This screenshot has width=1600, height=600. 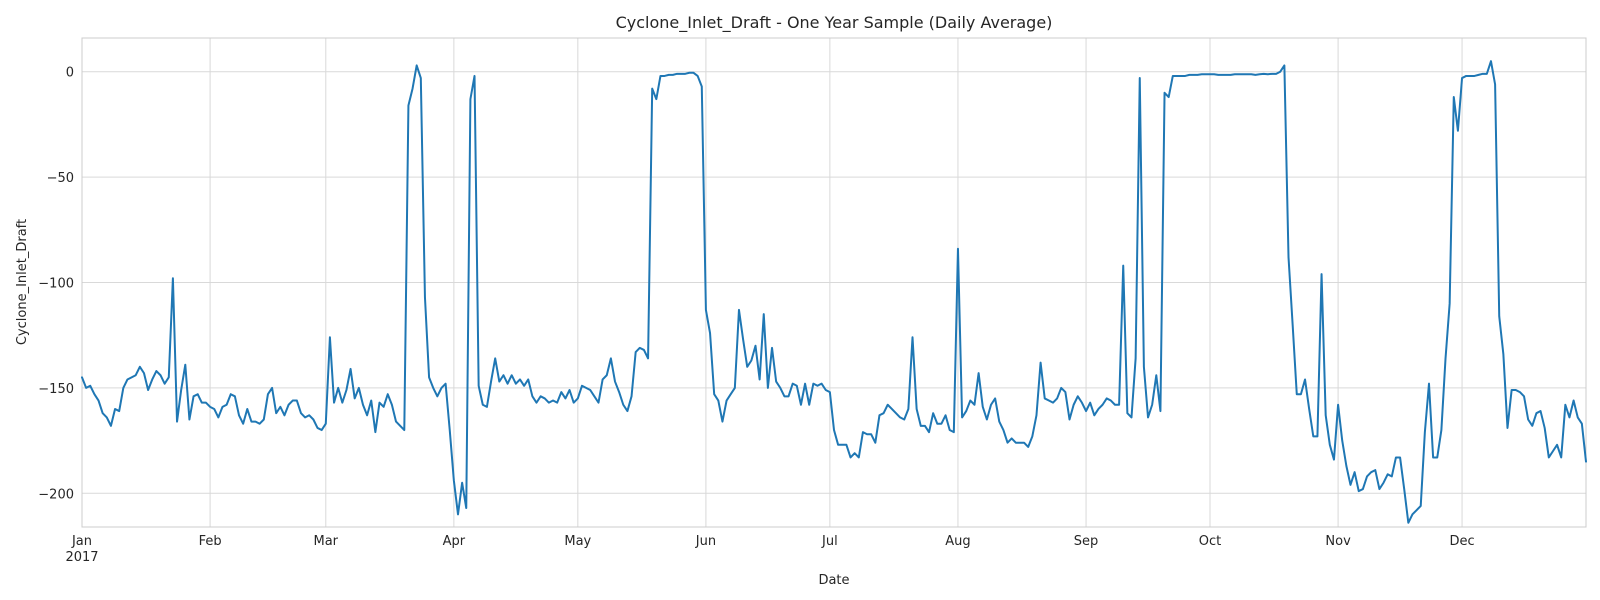 I want to click on y-axis-title: Cyclone_Inlet_Draft, so click(x=22, y=282).